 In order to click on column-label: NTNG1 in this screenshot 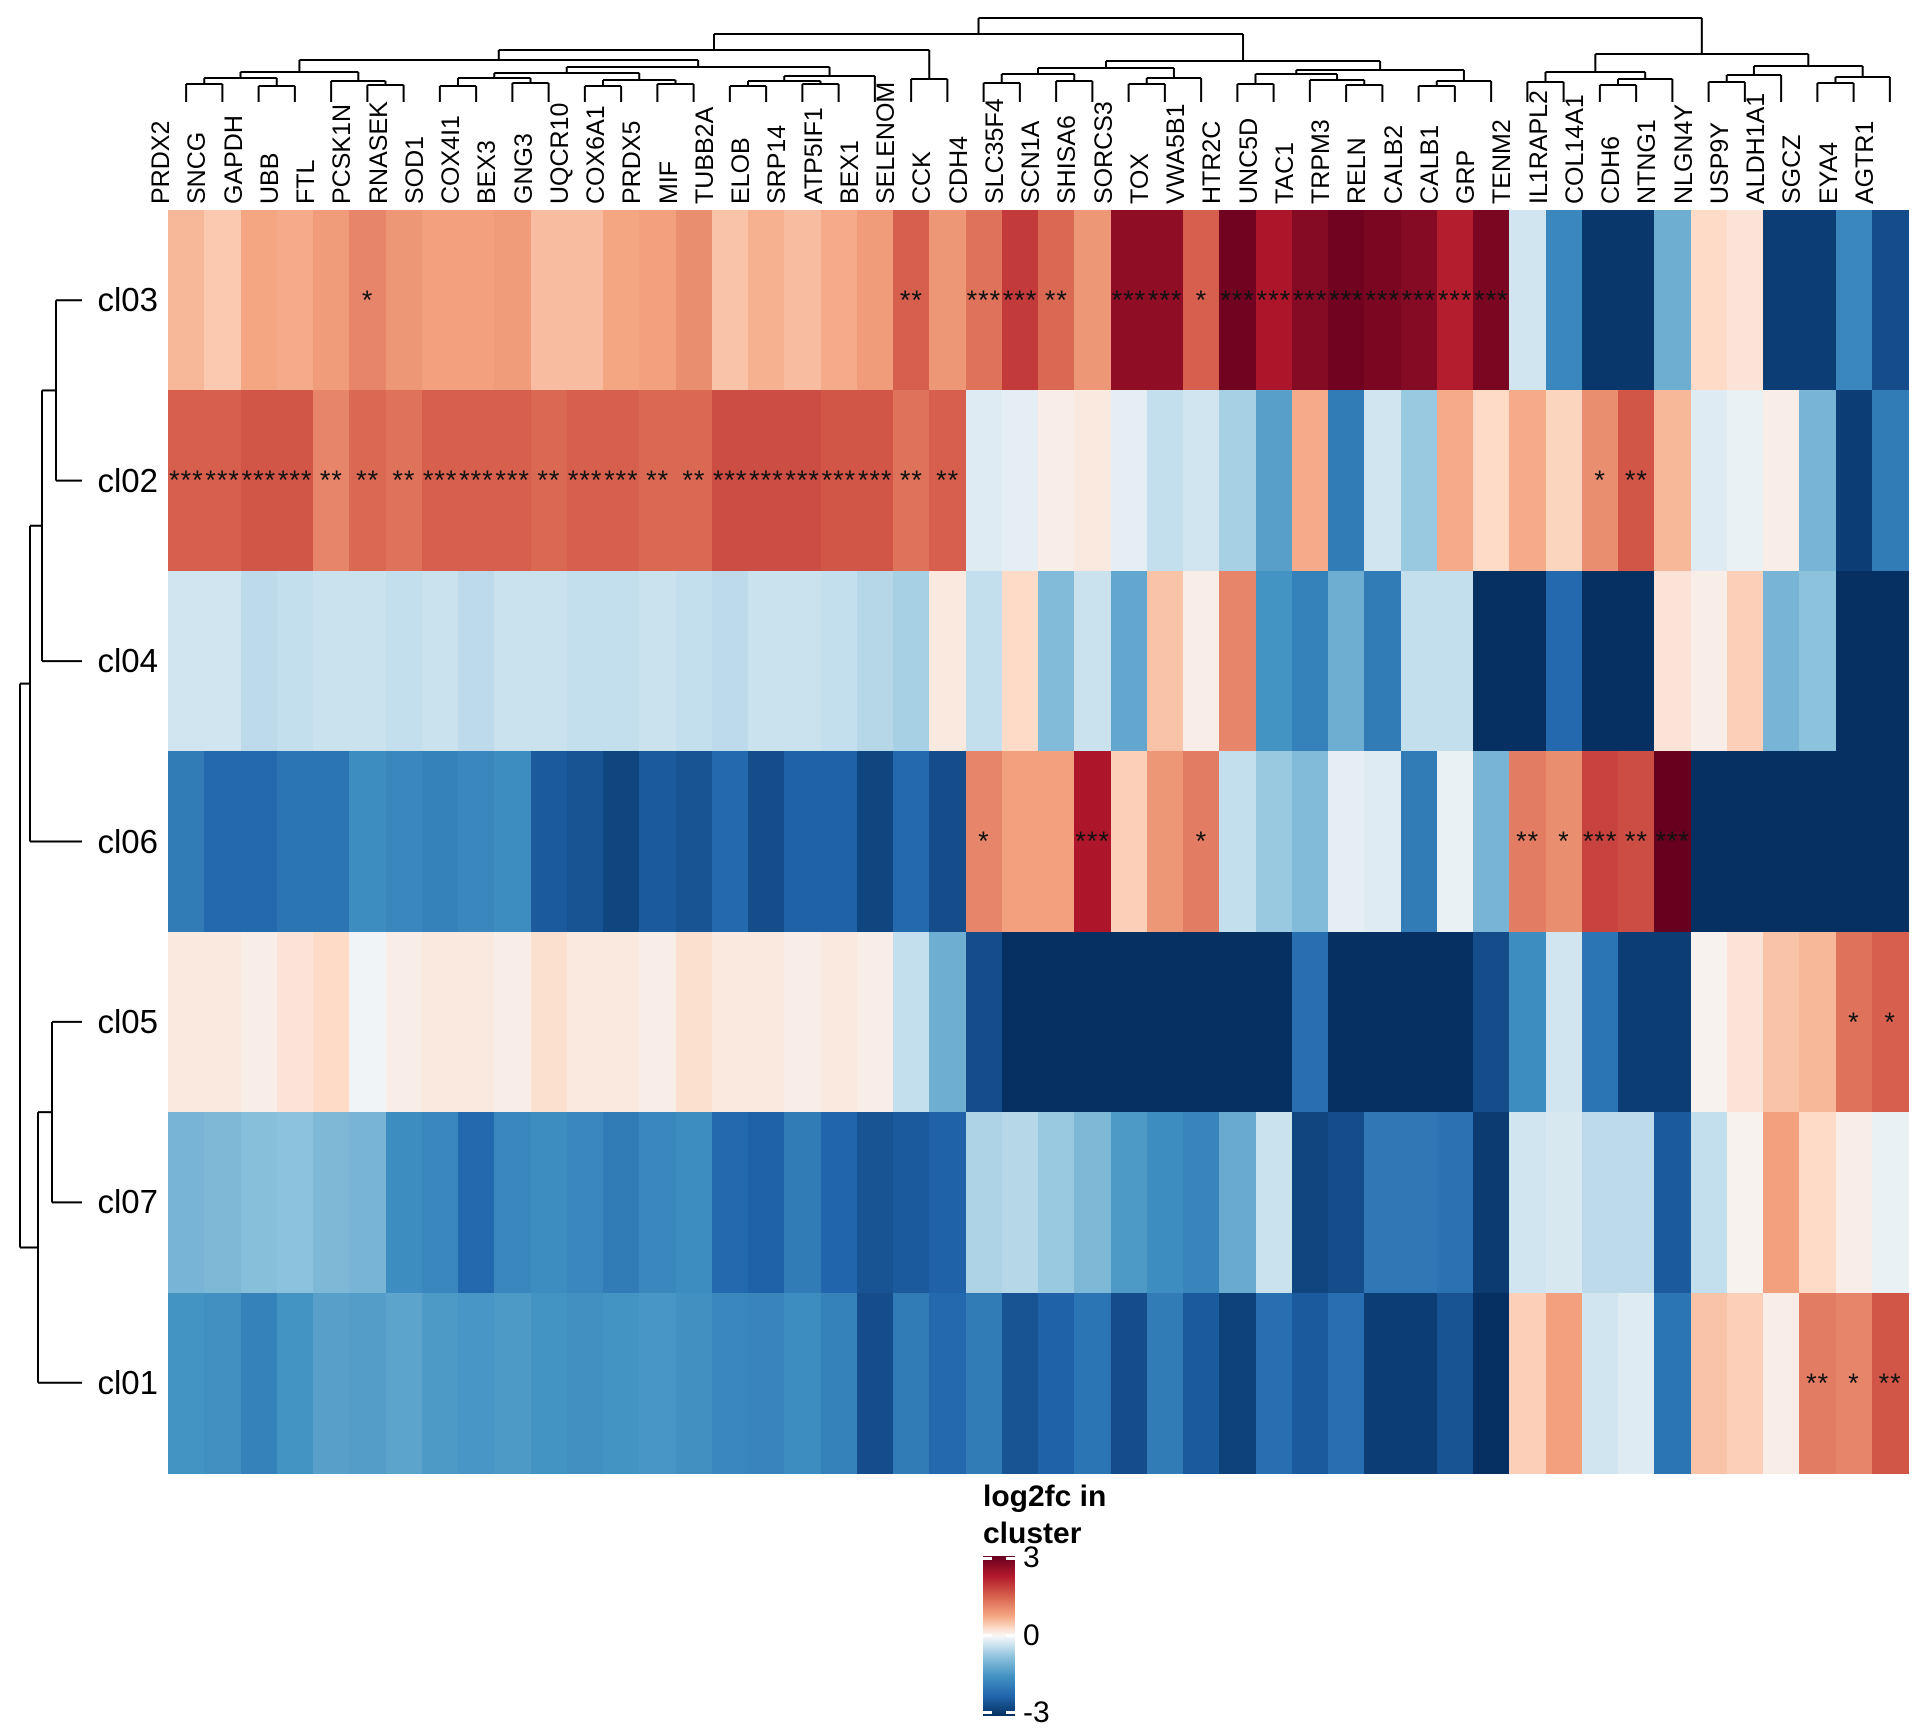, I will do `click(1647, 161)`.